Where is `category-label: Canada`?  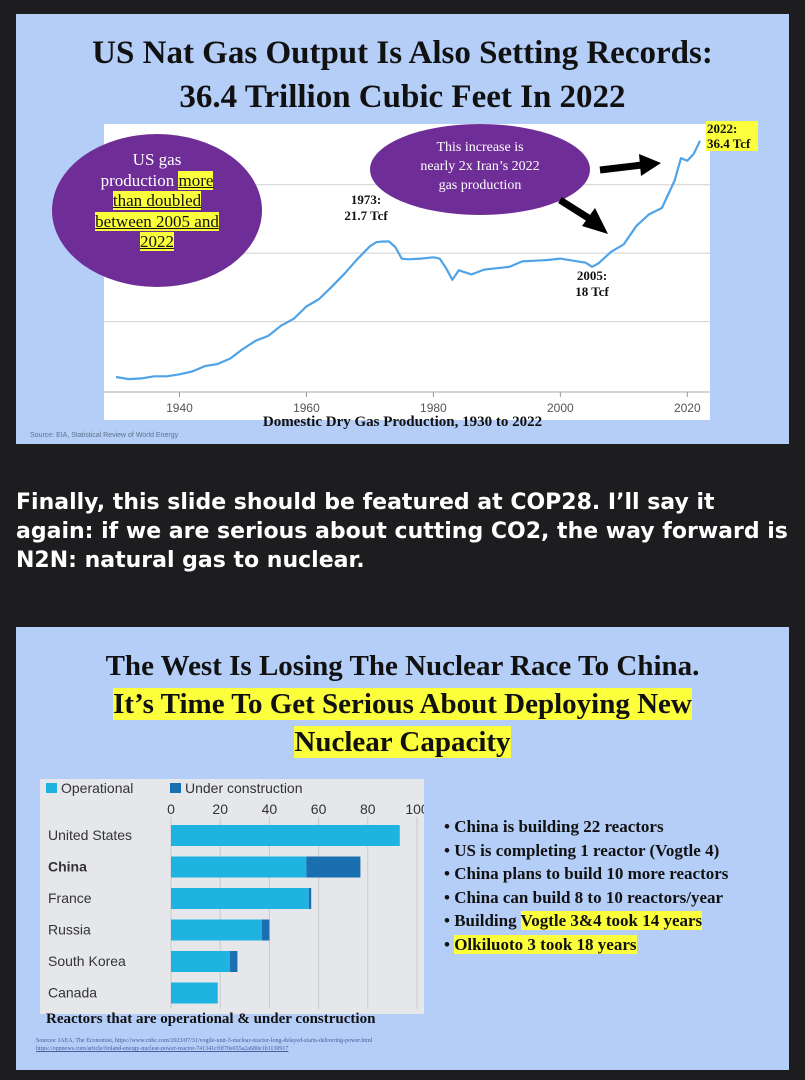 category-label: Canada is located at coordinates (72, 993).